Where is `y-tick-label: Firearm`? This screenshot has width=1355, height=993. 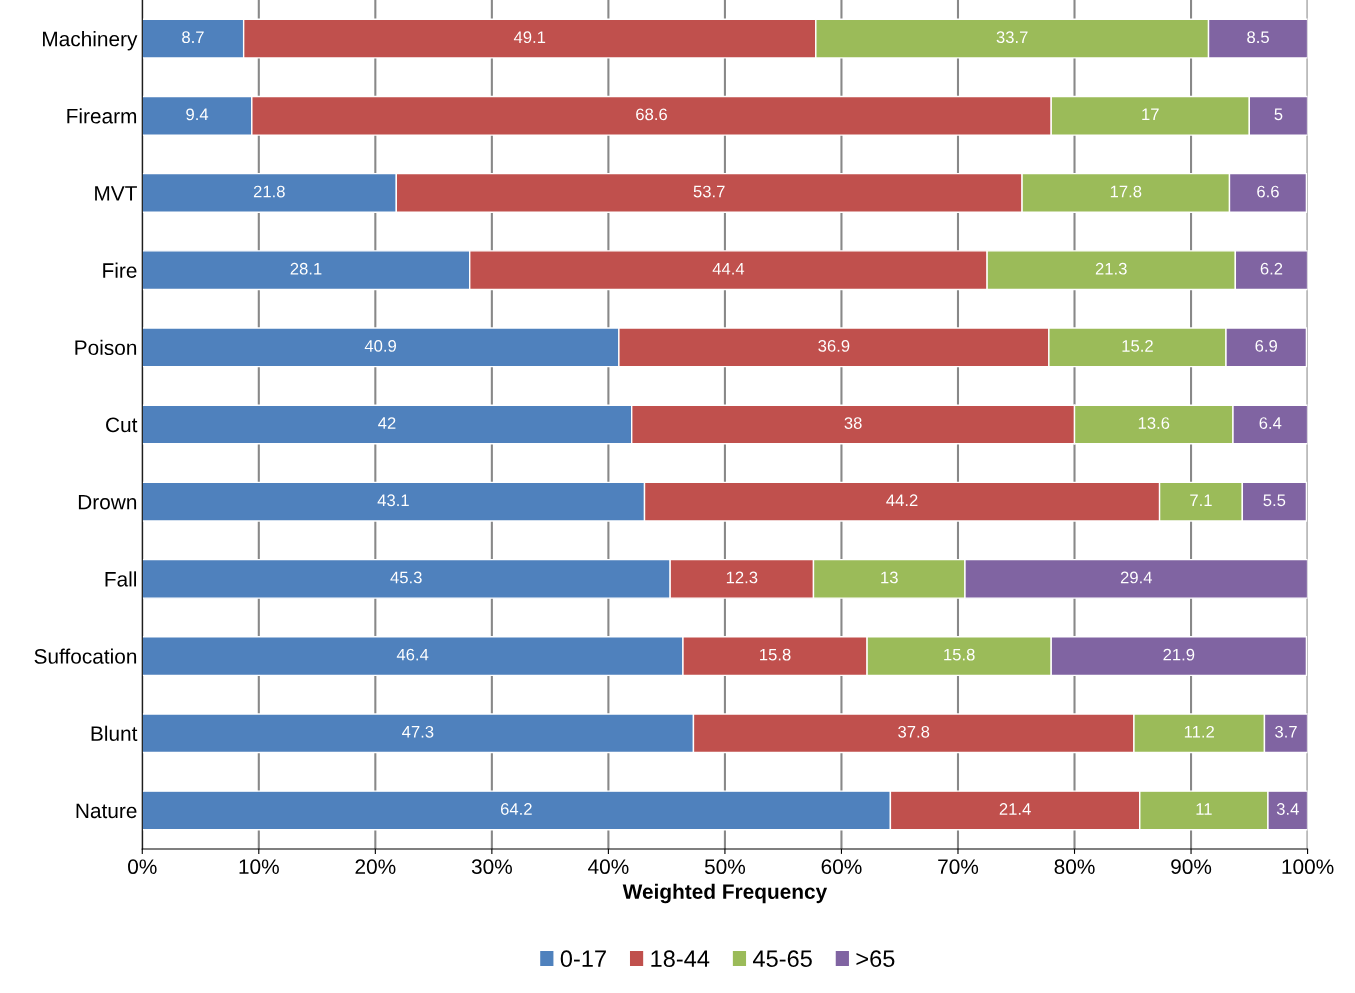
y-tick-label: Firearm is located at coordinates (102, 116).